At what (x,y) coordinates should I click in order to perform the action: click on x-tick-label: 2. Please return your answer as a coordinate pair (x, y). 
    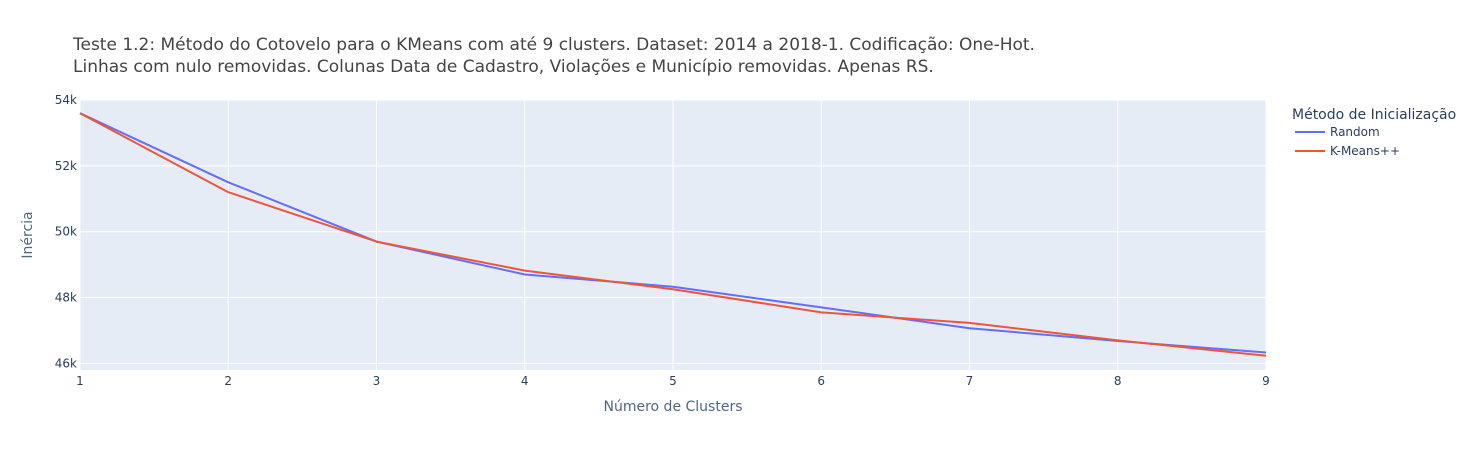
    Looking at the image, I should click on (228, 381).